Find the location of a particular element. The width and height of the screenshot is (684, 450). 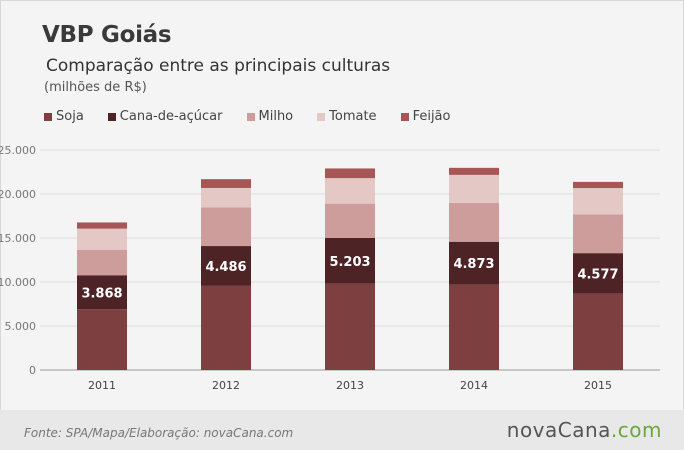

y-tick-label: 20.000 is located at coordinates (18, 194).